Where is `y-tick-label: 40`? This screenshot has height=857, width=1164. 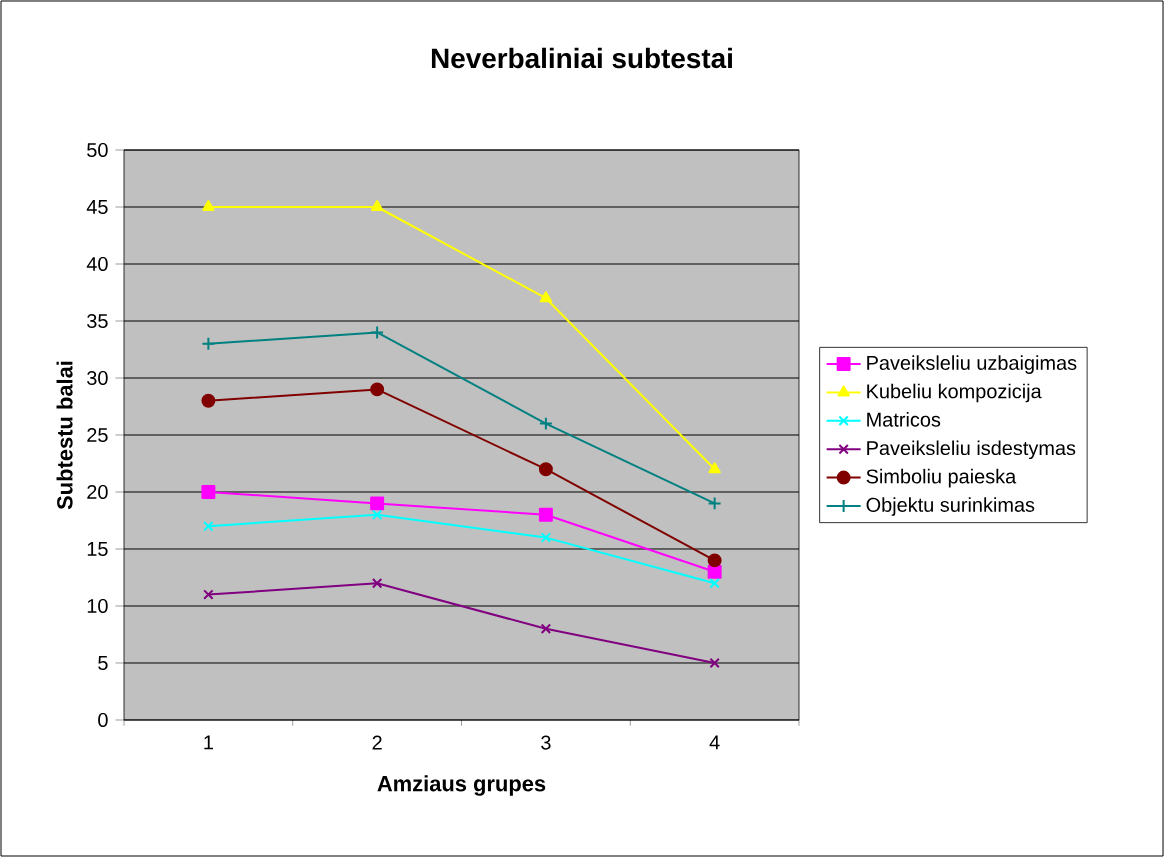
y-tick-label: 40 is located at coordinates (97, 264).